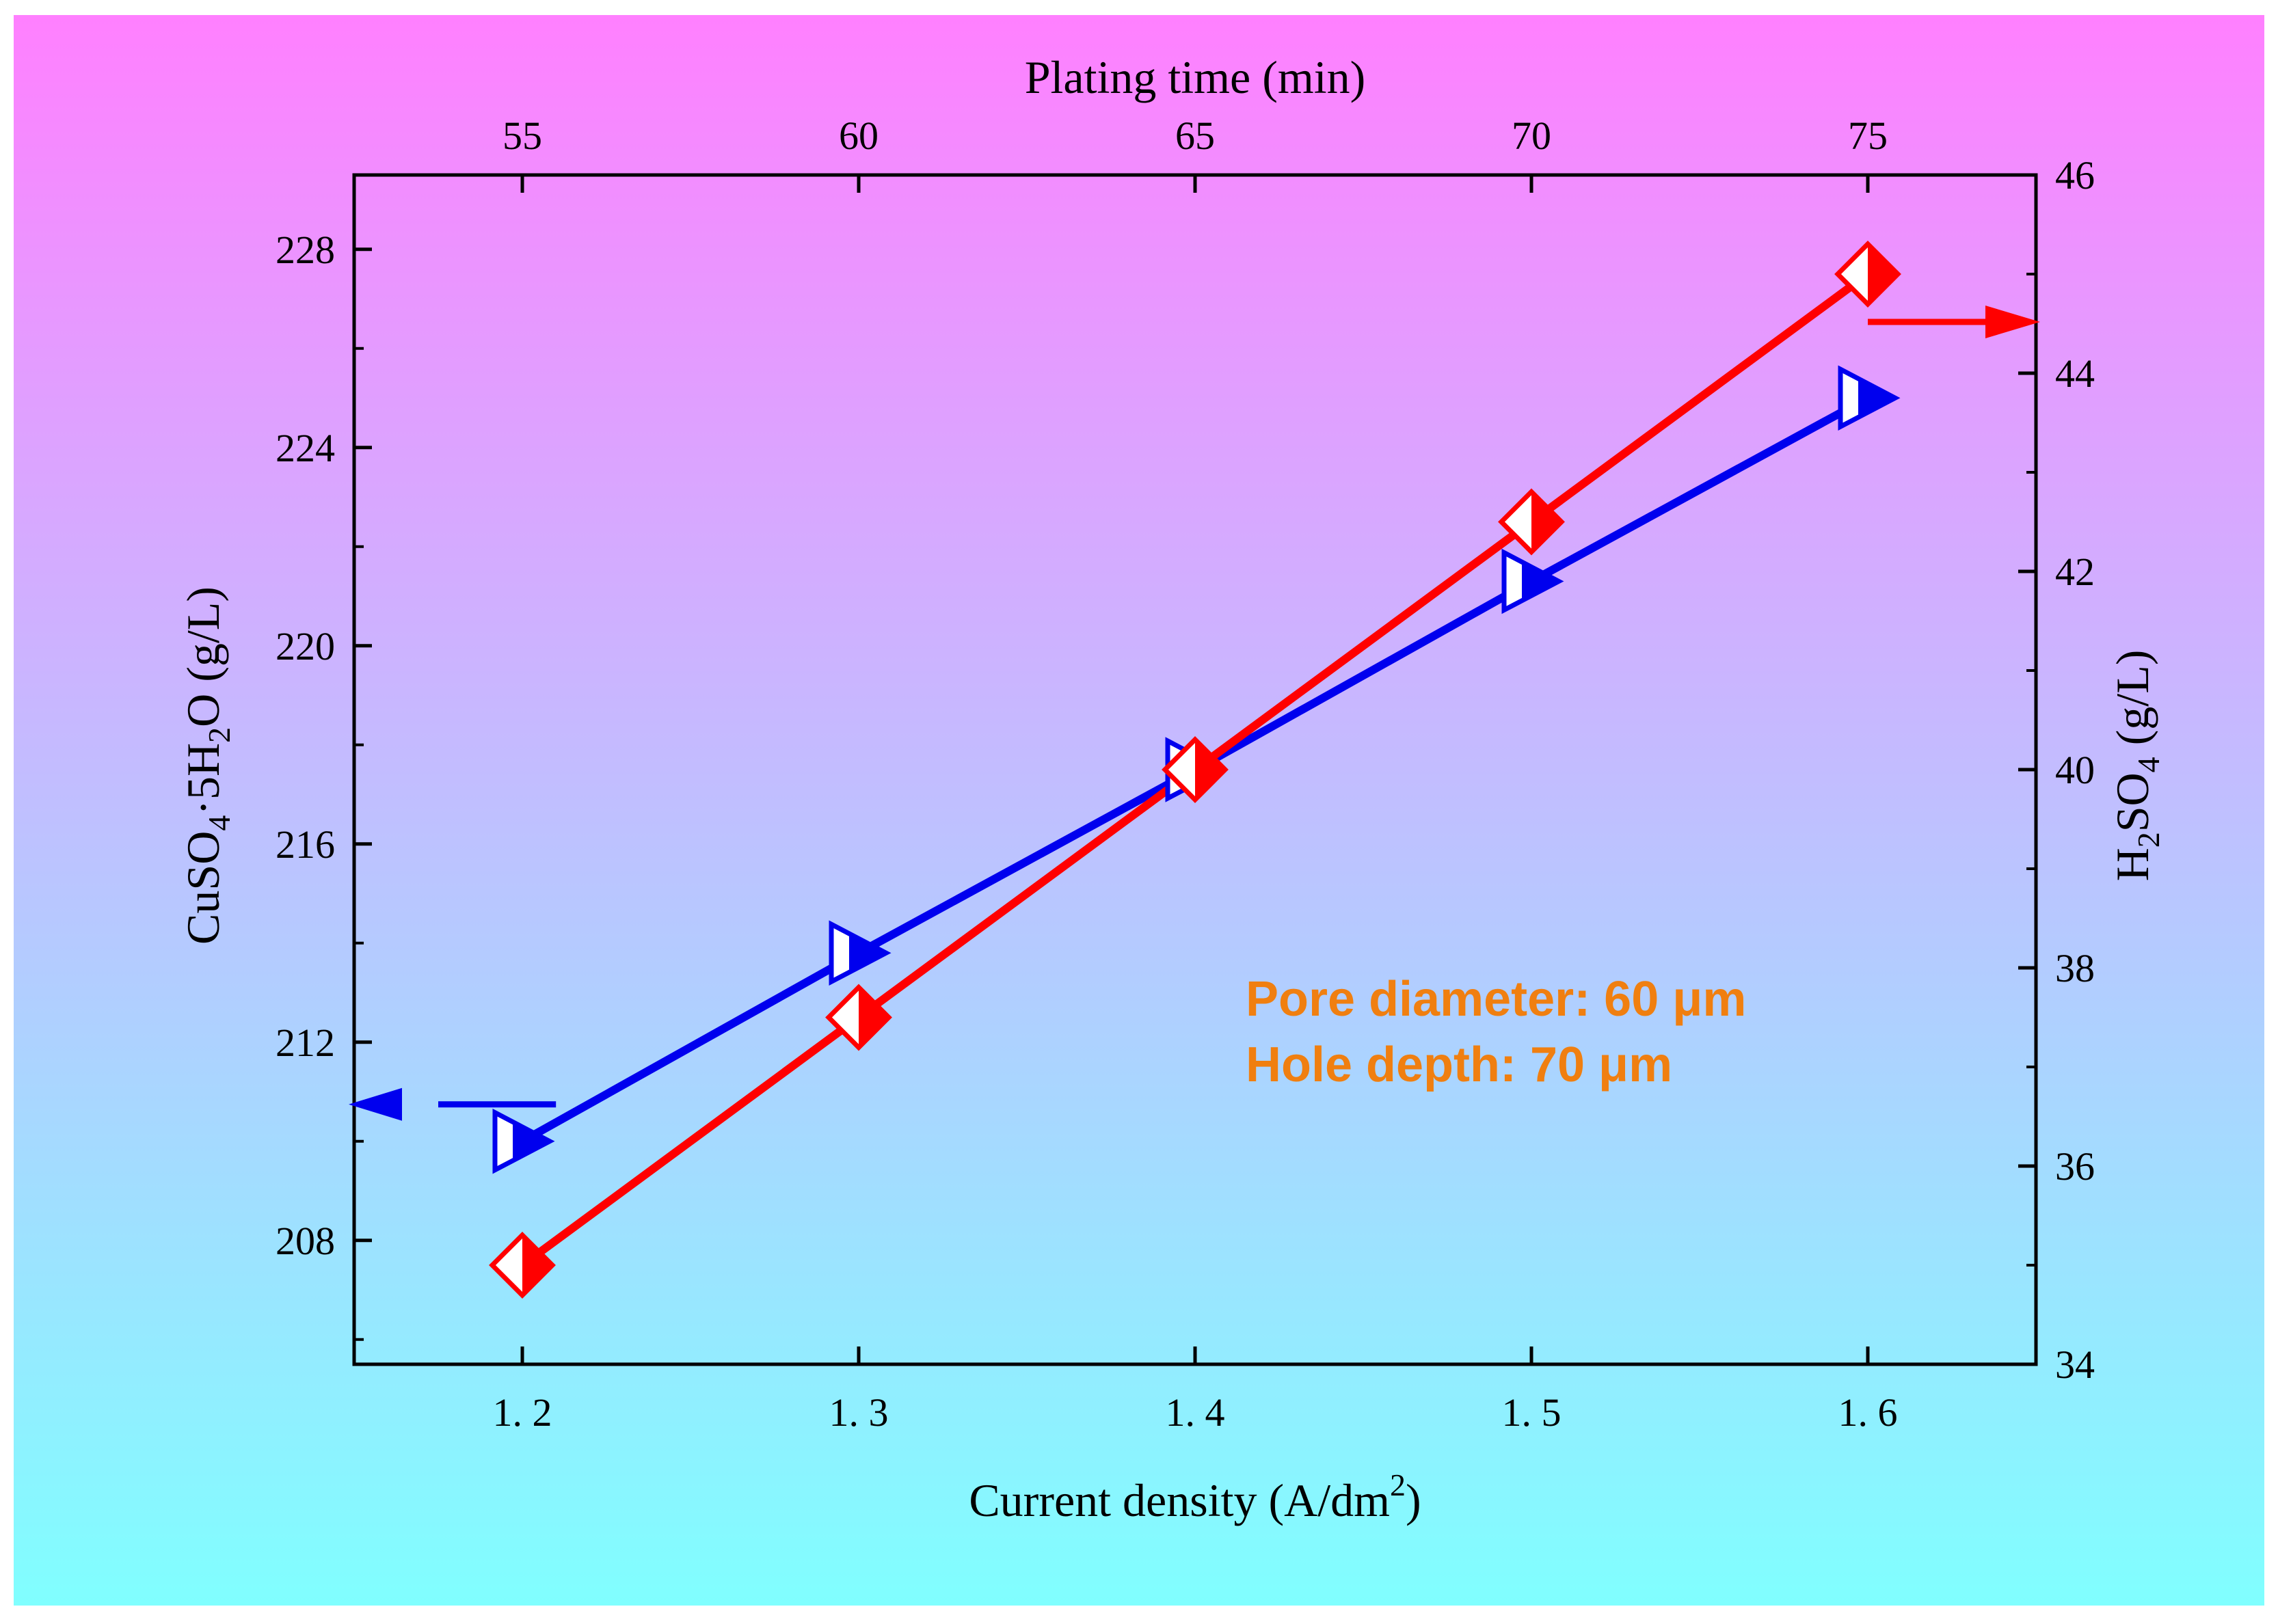 The image size is (2278, 1624). Describe the element at coordinates (305, 250) in the screenshot. I see `y-left-tick-label: 228` at that location.